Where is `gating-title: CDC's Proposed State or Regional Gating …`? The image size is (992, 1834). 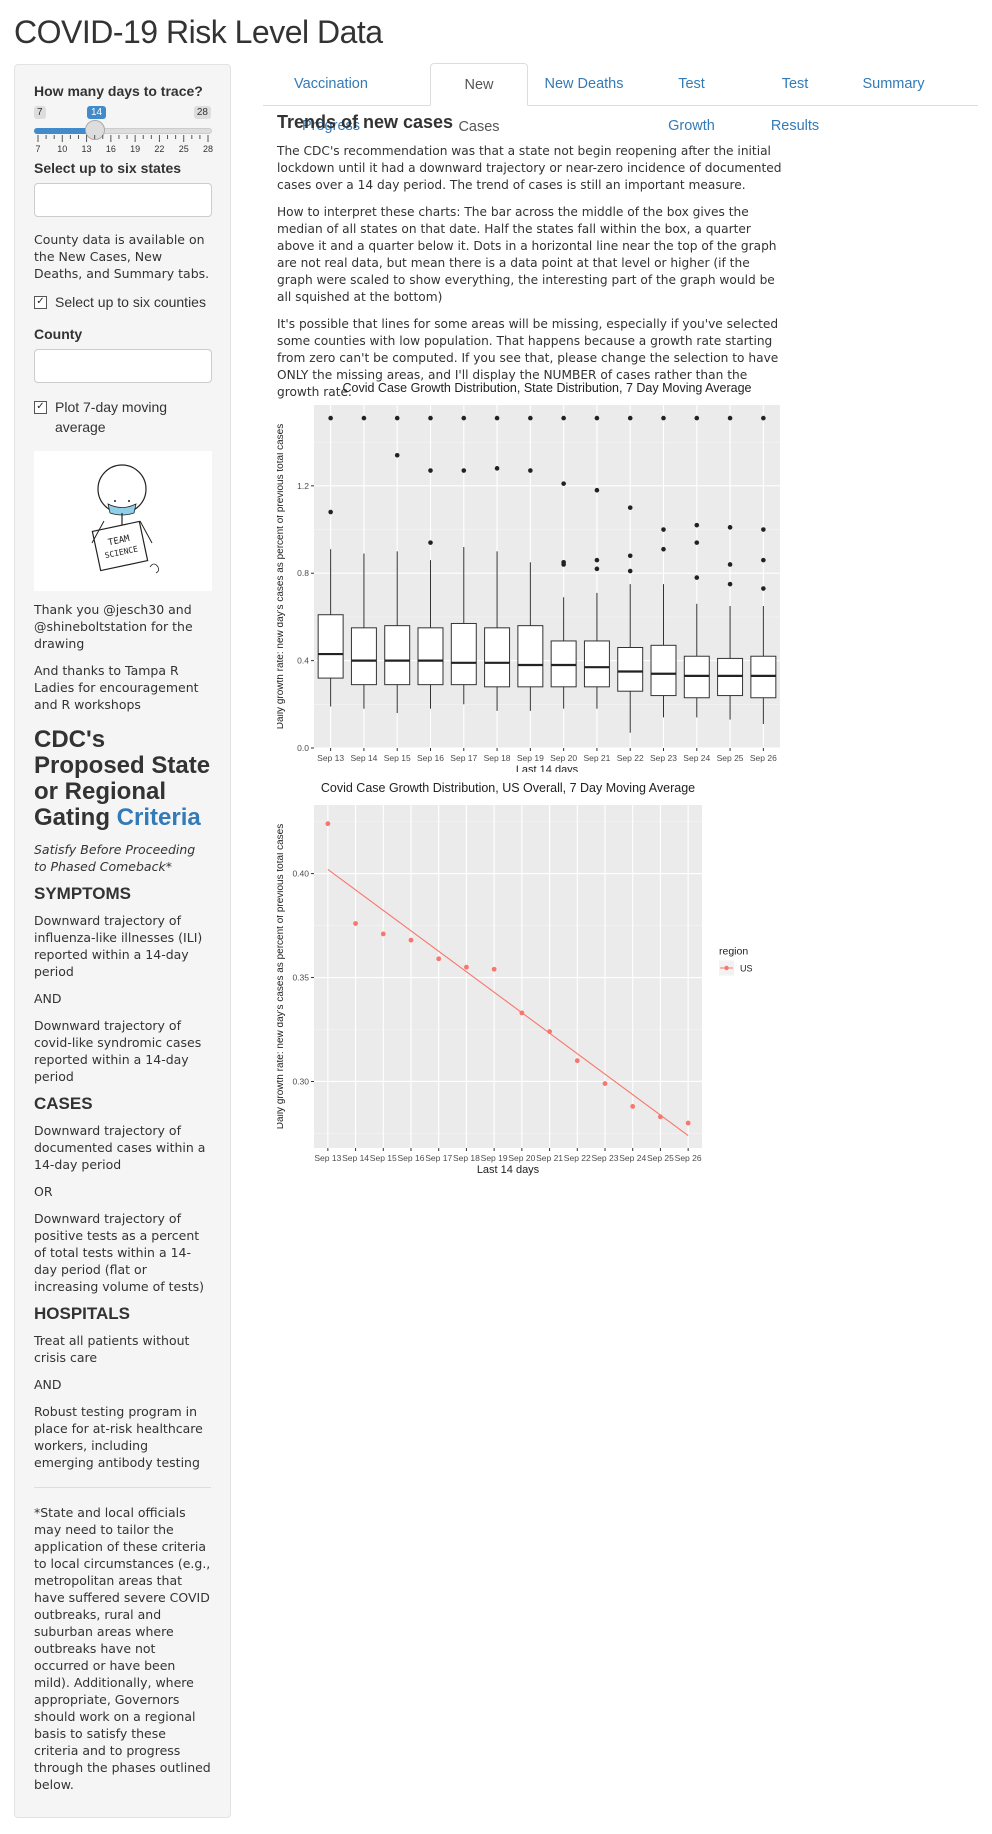 gating-title: CDC's Proposed State or Regional Gating … is located at coordinates (122, 779).